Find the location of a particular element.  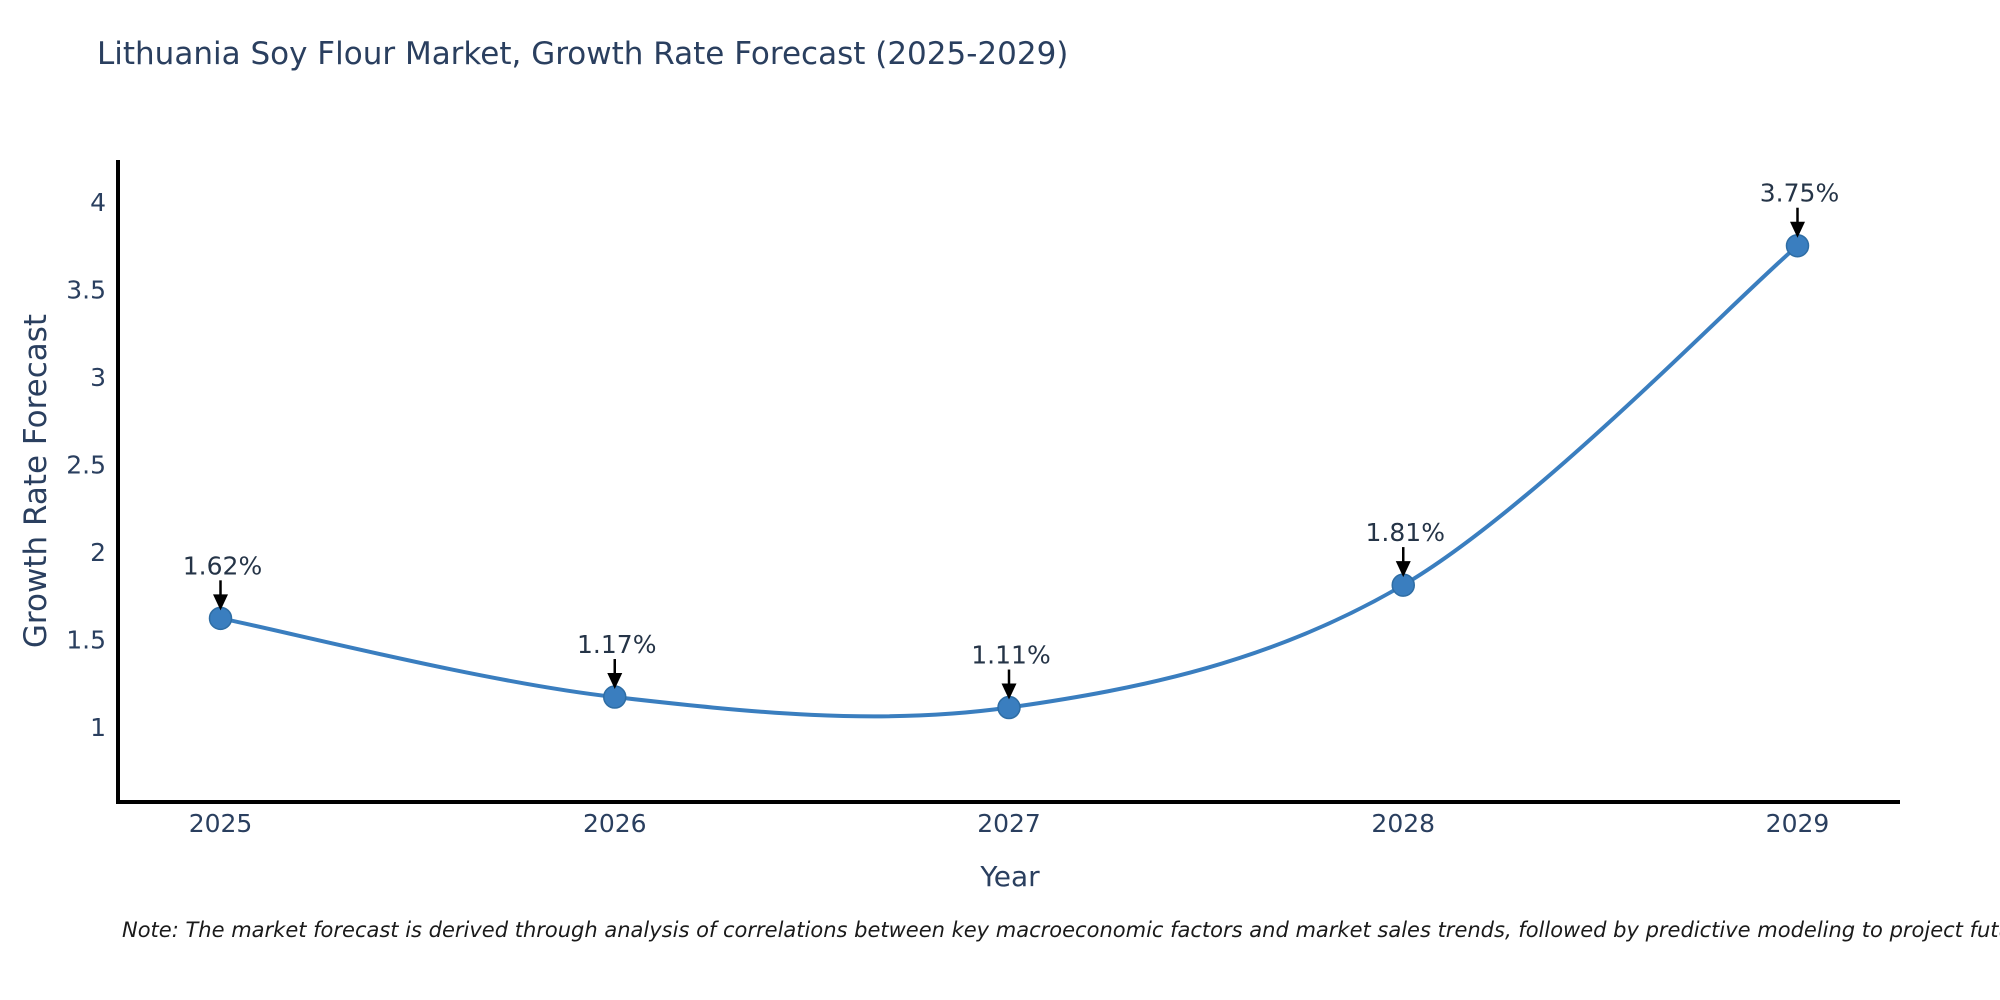

y-tick-label: 2.5 is located at coordinates (86, 464).